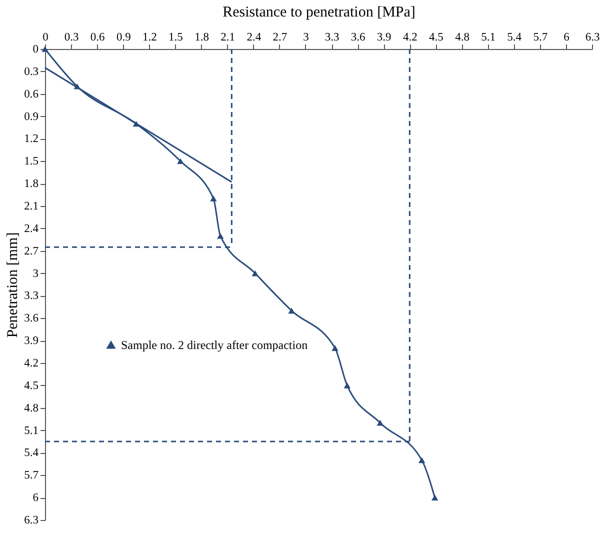 This screenshot has height=538, width=616. I want to click on x-tick-label: 3, so click(306, 38).